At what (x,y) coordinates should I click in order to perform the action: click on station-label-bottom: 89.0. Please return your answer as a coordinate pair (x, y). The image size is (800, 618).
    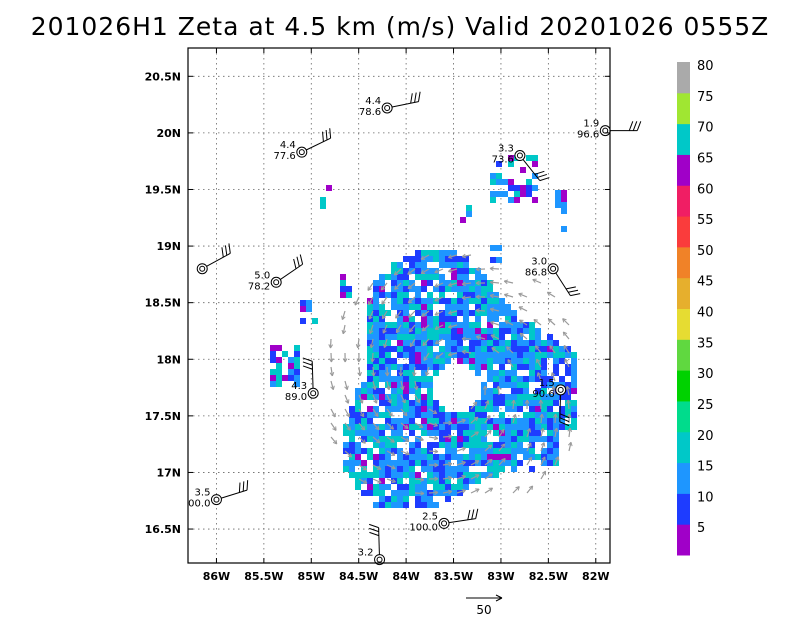
    Looking at the image, I should click on (296, 397).